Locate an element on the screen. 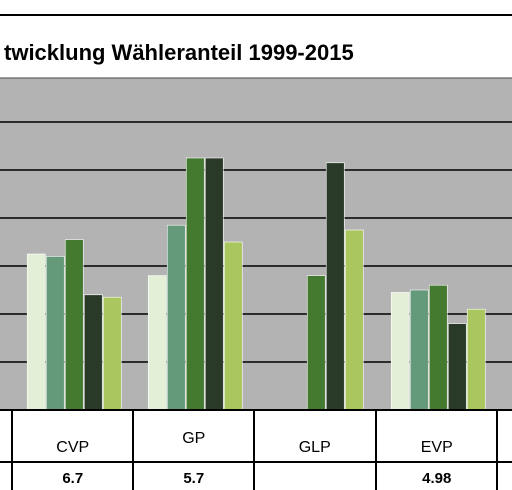 Image resolution: width=512 pixels, height=490 pixels. chart-title: twicklung Wähleranteil 1999-2015 is located at coordinates (179, 52).